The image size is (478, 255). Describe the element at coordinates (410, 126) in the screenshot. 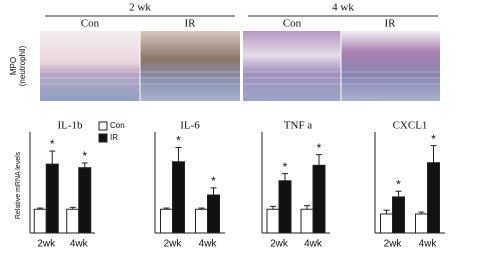

I see `chart-title: CXCL1` at that location.